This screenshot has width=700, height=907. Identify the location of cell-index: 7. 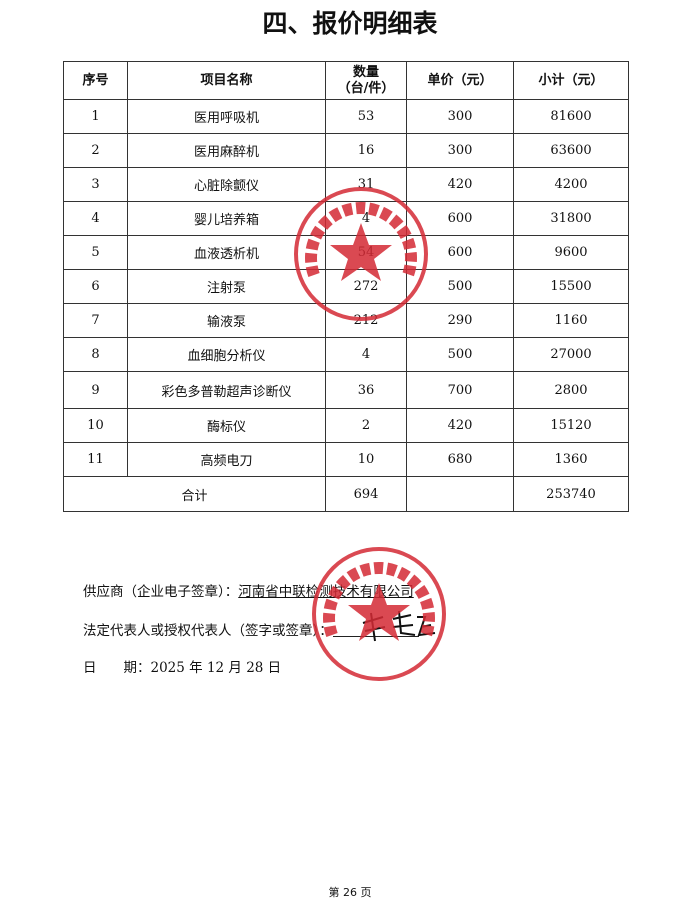
(95, 320).